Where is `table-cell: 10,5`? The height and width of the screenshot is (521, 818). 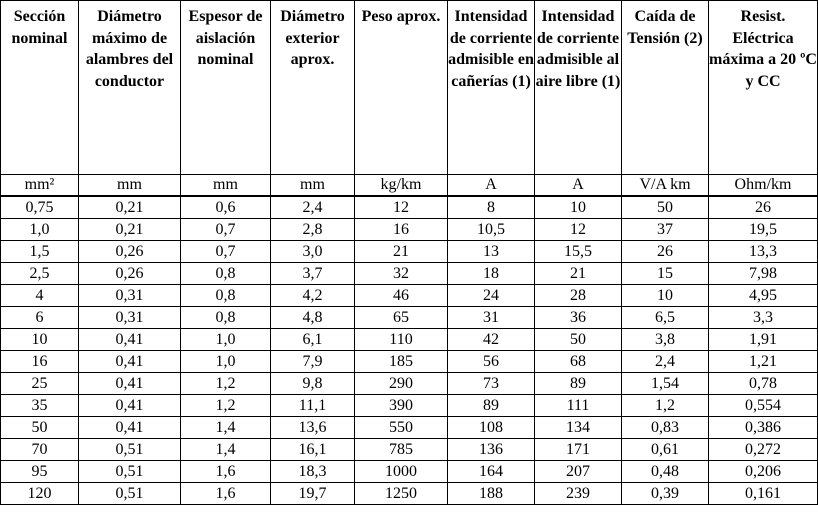 table-cell: 10,5 is located at coordinates (491, 229).